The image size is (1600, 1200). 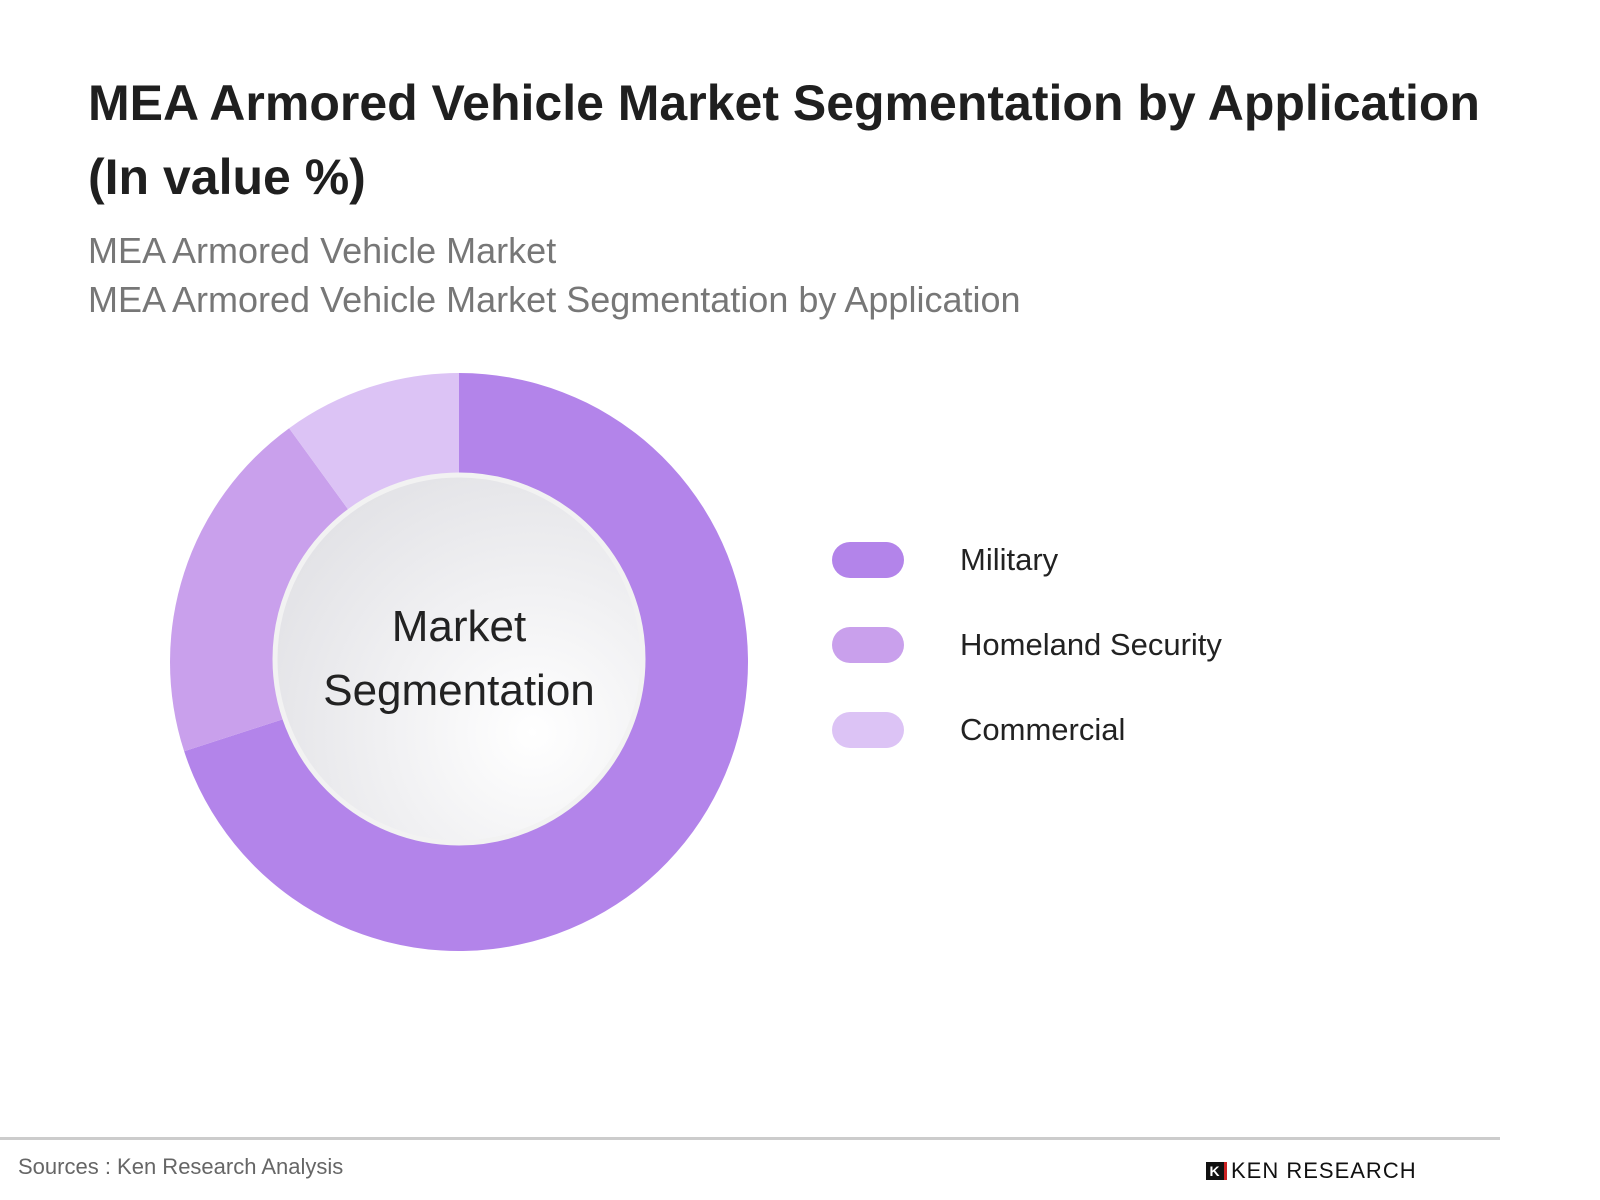 I want to click on donut-center-label: Market Segmentation, so click(x=459, y=659).